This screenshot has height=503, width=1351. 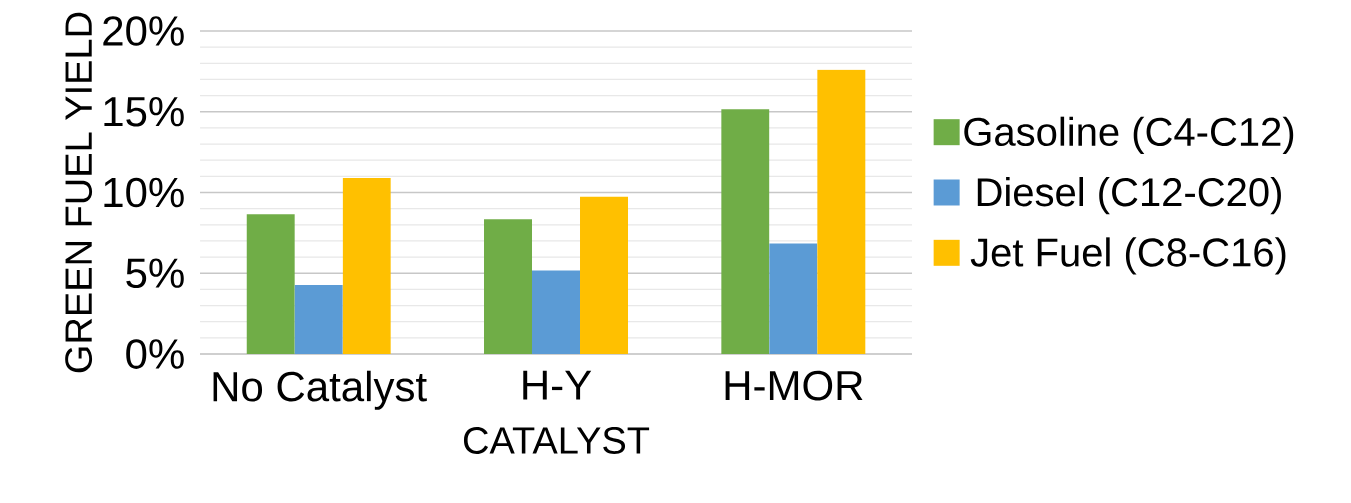 What do you see at coordinates (794, 385) in the screenshot?
I see `x-tick-label: H-MOR` at bounding box center [794, 385].